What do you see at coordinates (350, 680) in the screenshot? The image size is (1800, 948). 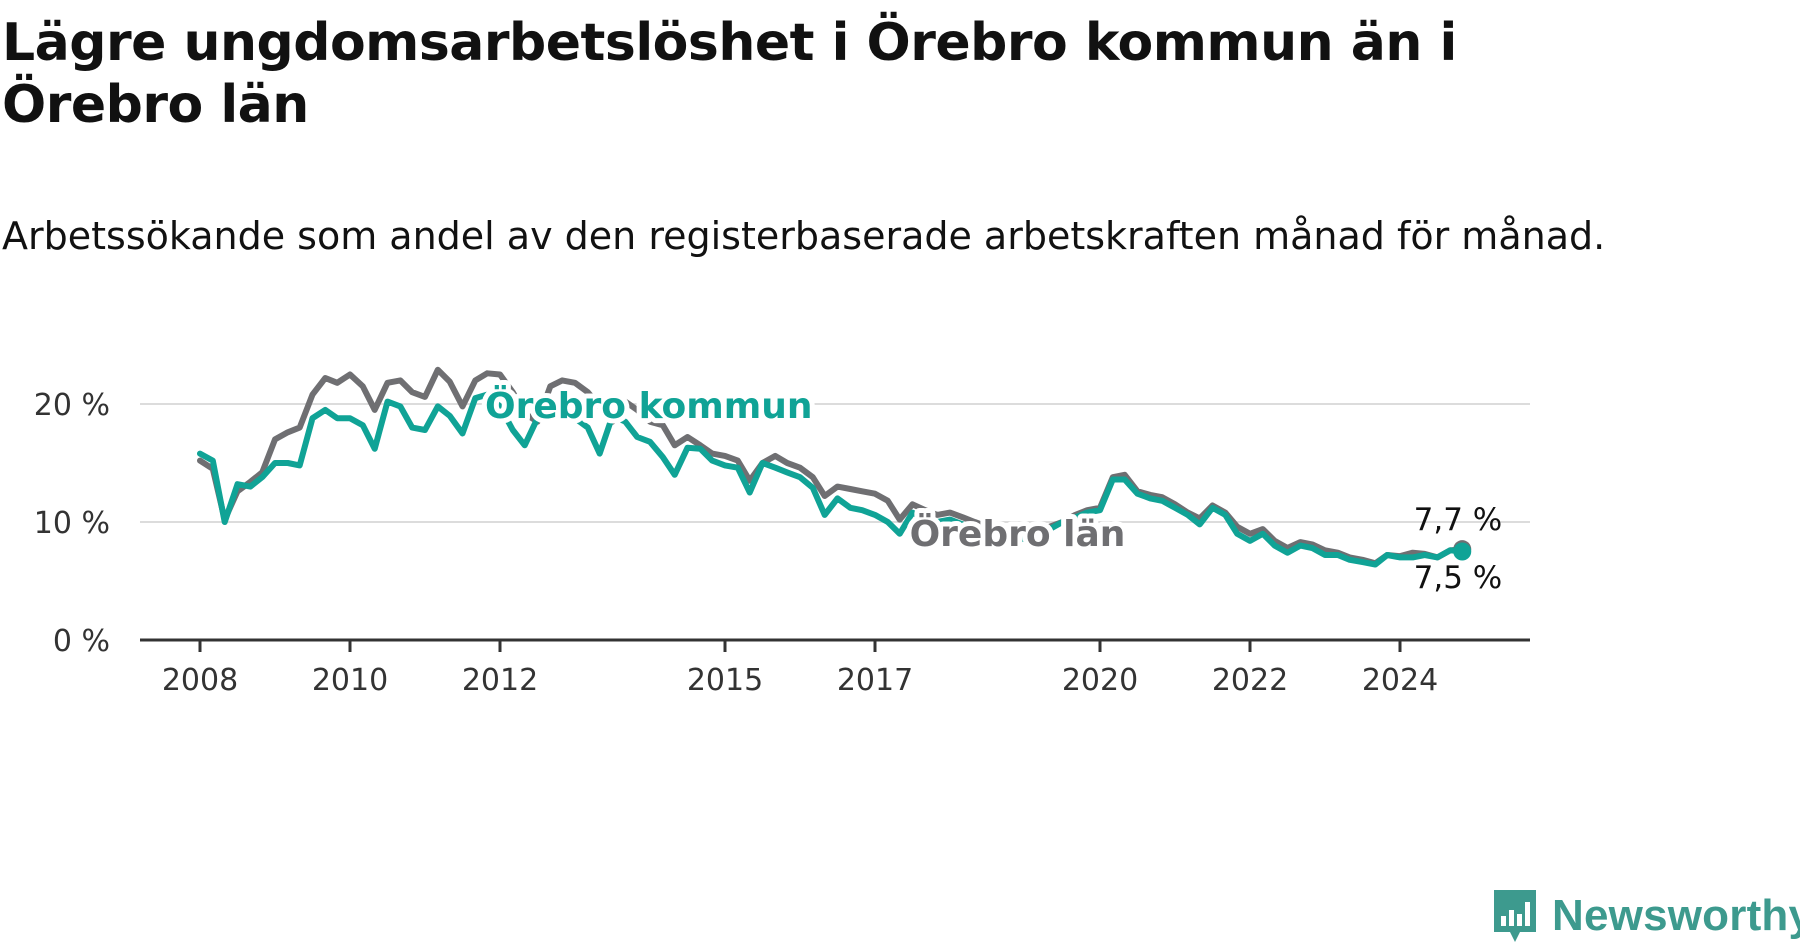 I see `x-tick-label: 2010` at bounding box center [350, 680].